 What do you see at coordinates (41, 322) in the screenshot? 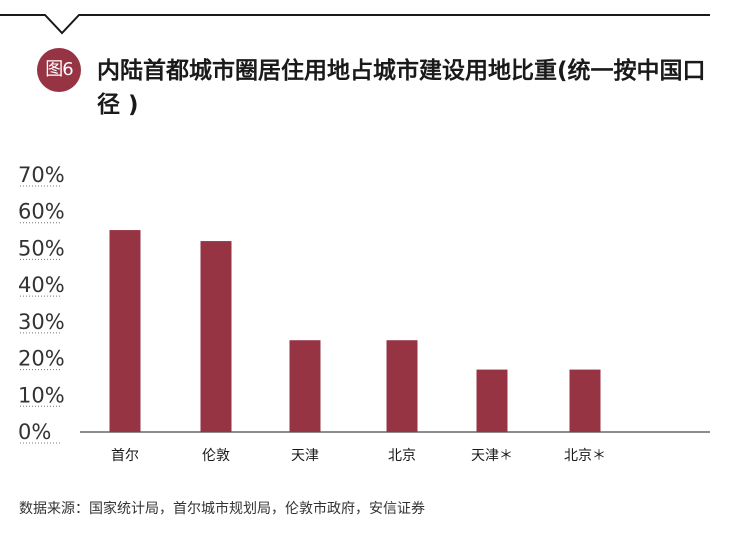
I see `y-tick-label: 30%` at bounding box center [41, 322].